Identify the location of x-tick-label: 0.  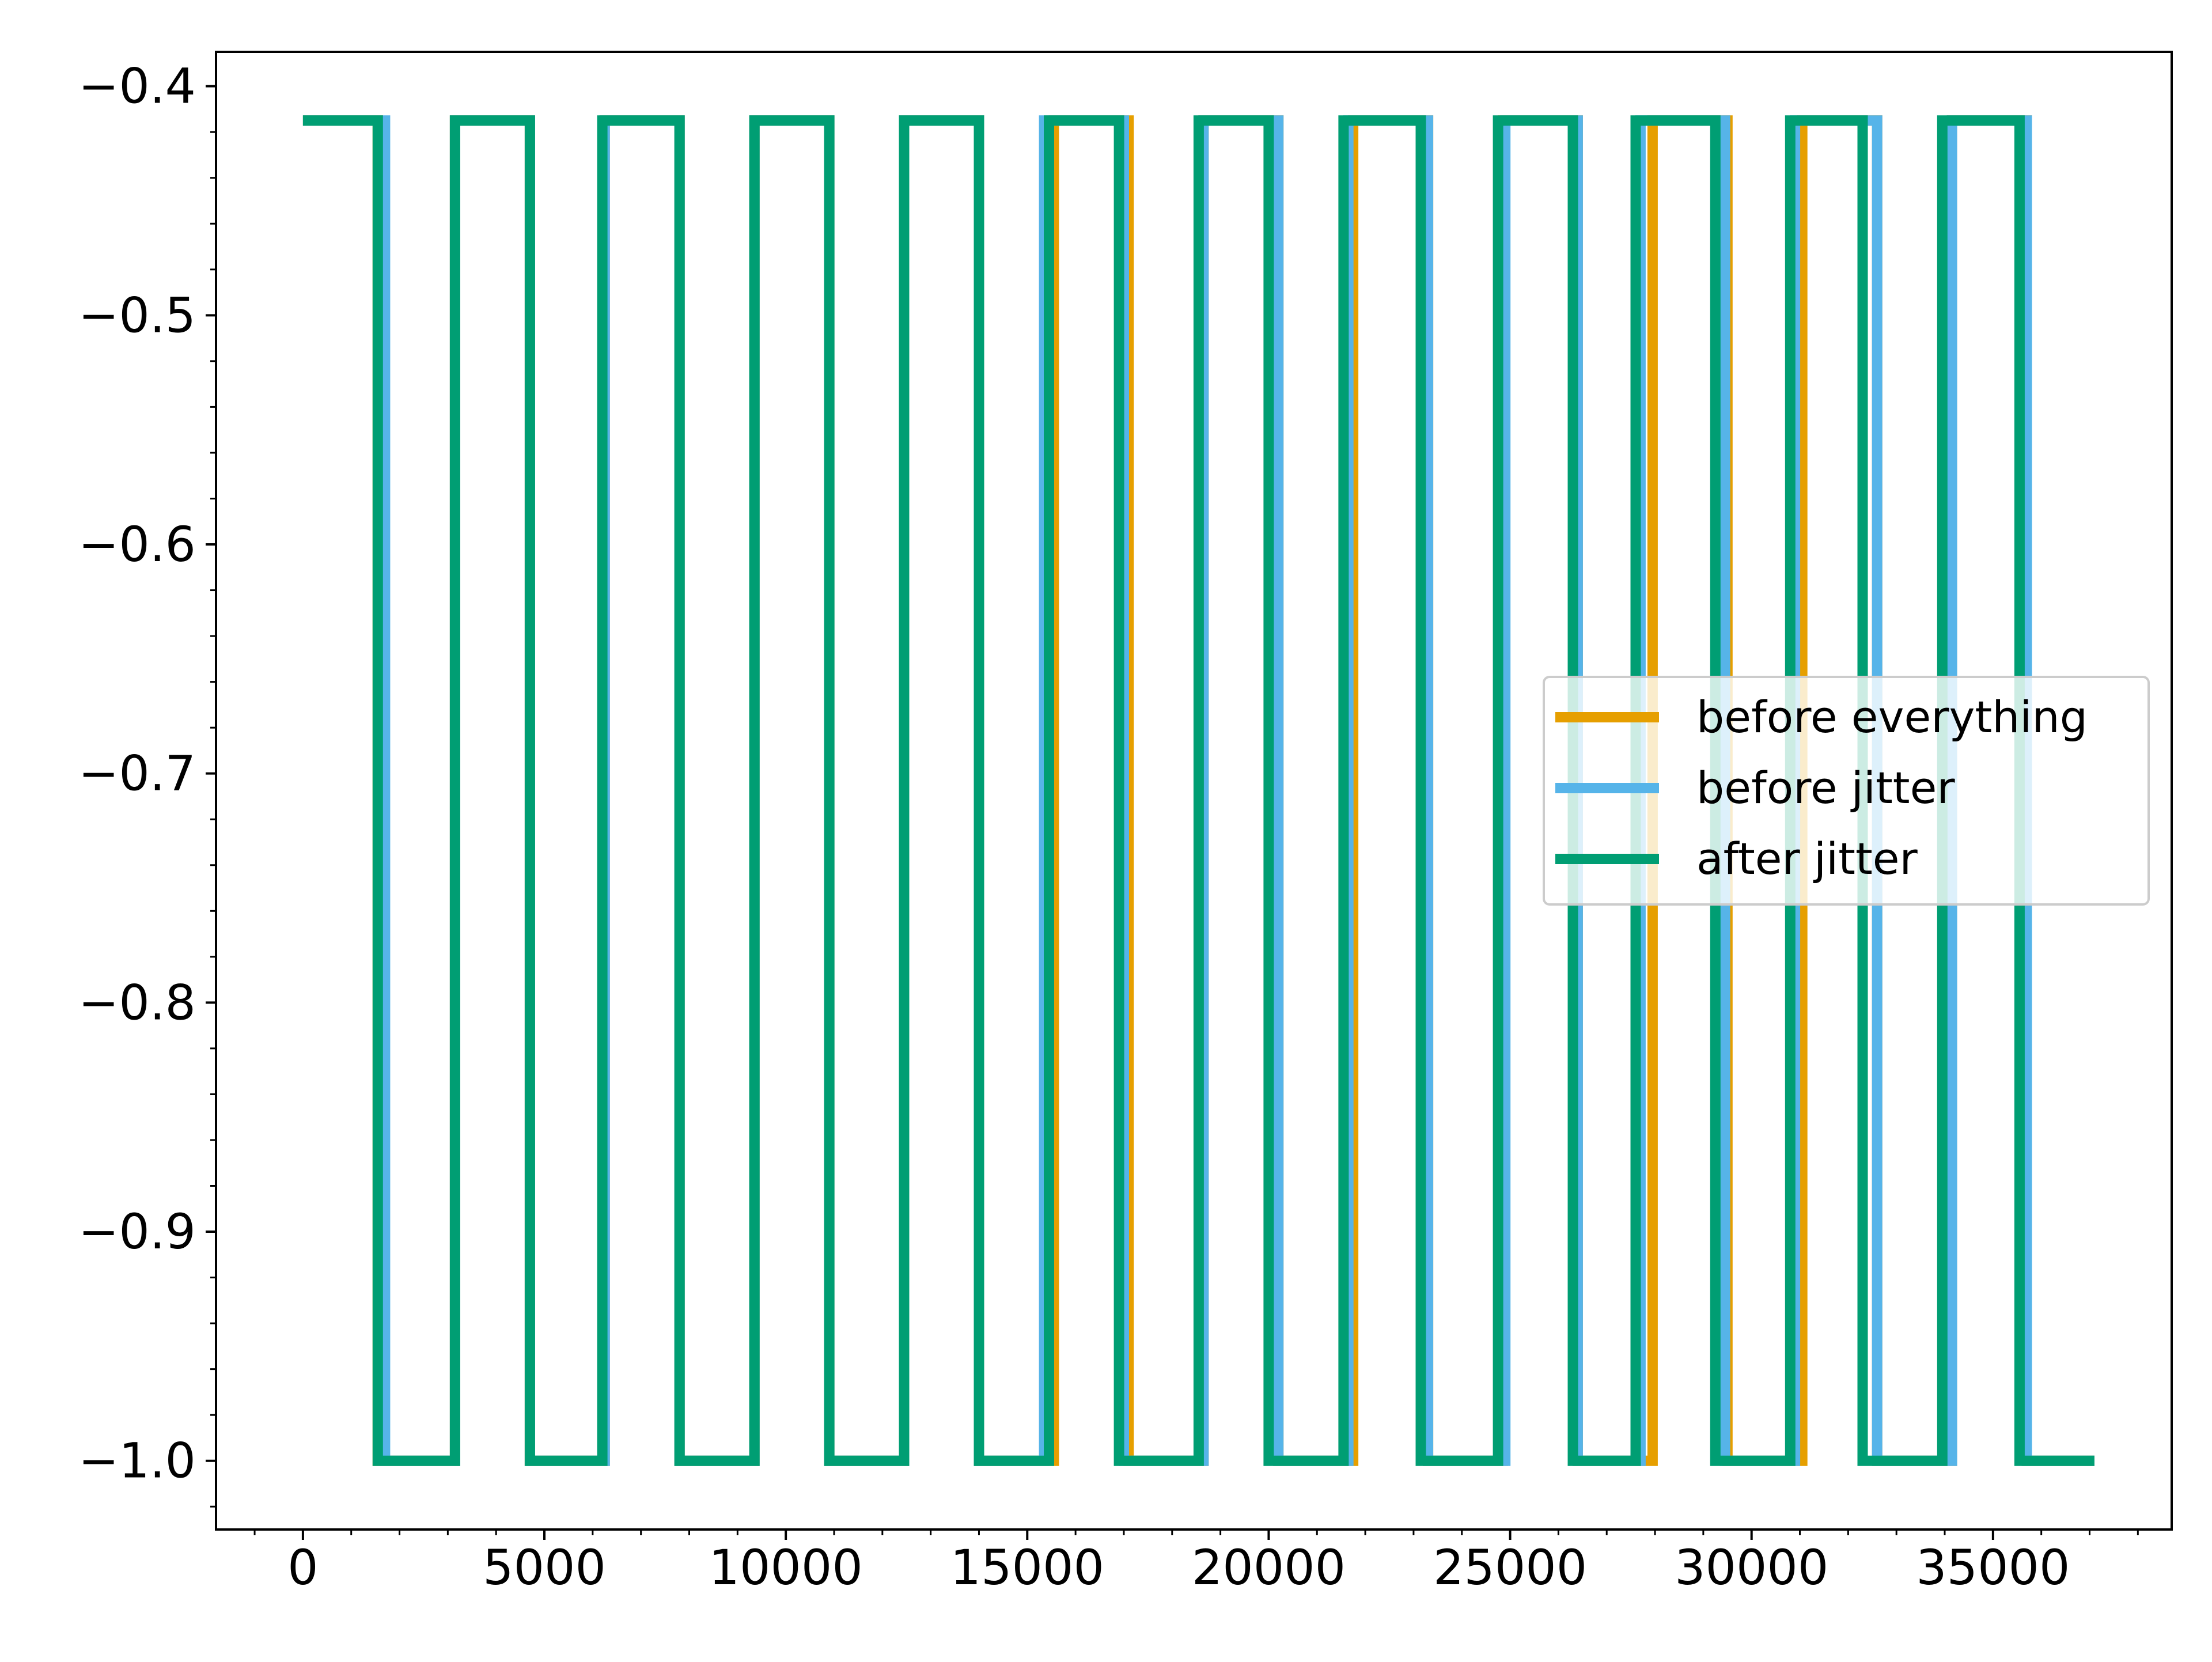
(302, 1568).